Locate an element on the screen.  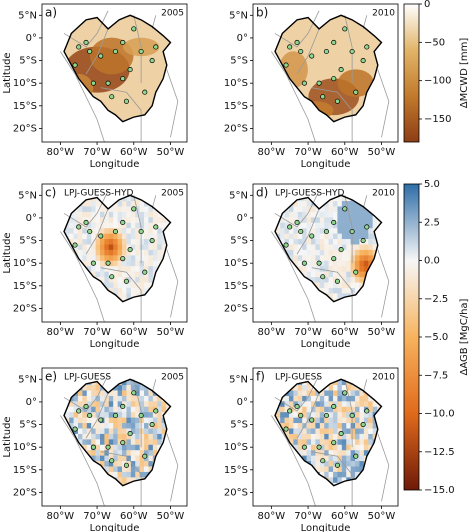
y-tick-label: 5°S is located at coordinates (239, 241).